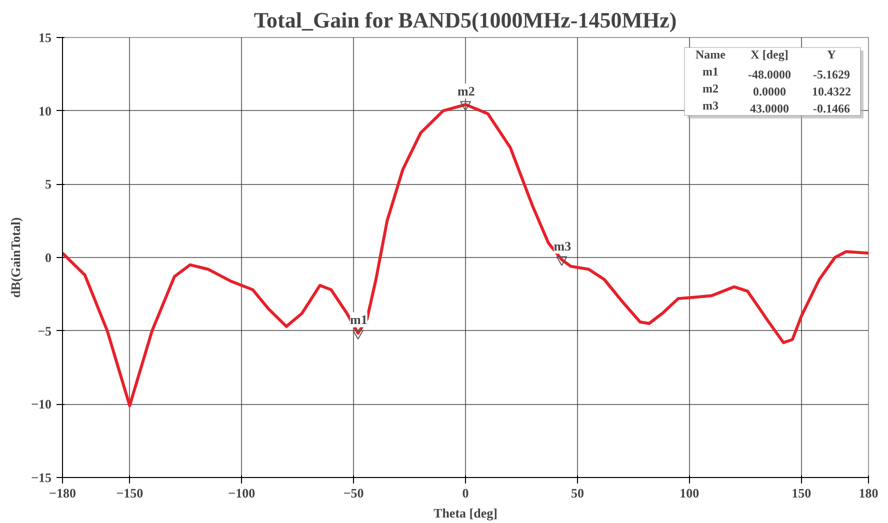 This screenshot has height=523, width=888. I want to click on annotation: 0.0000, so click(769, 91).